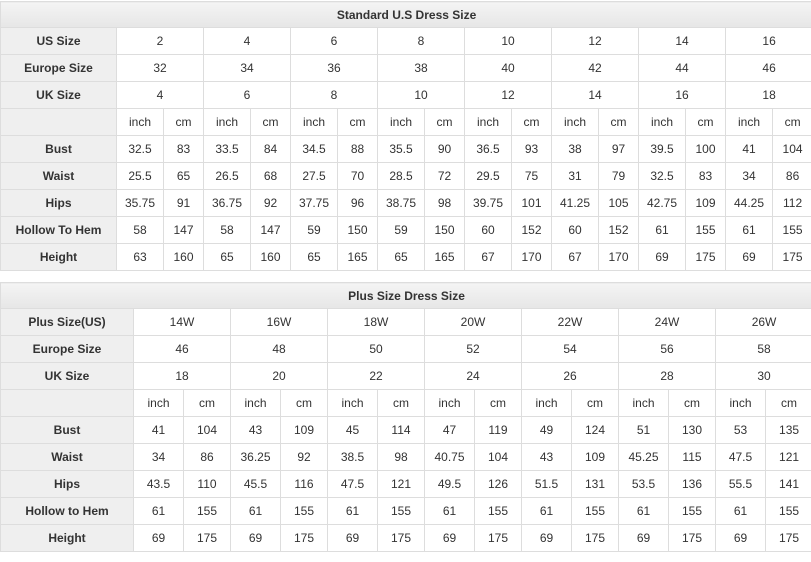  What do you see at coordinates (334, 68) in the screenshot?
I see `size-cell: 36` at bounding box center [334, 68].